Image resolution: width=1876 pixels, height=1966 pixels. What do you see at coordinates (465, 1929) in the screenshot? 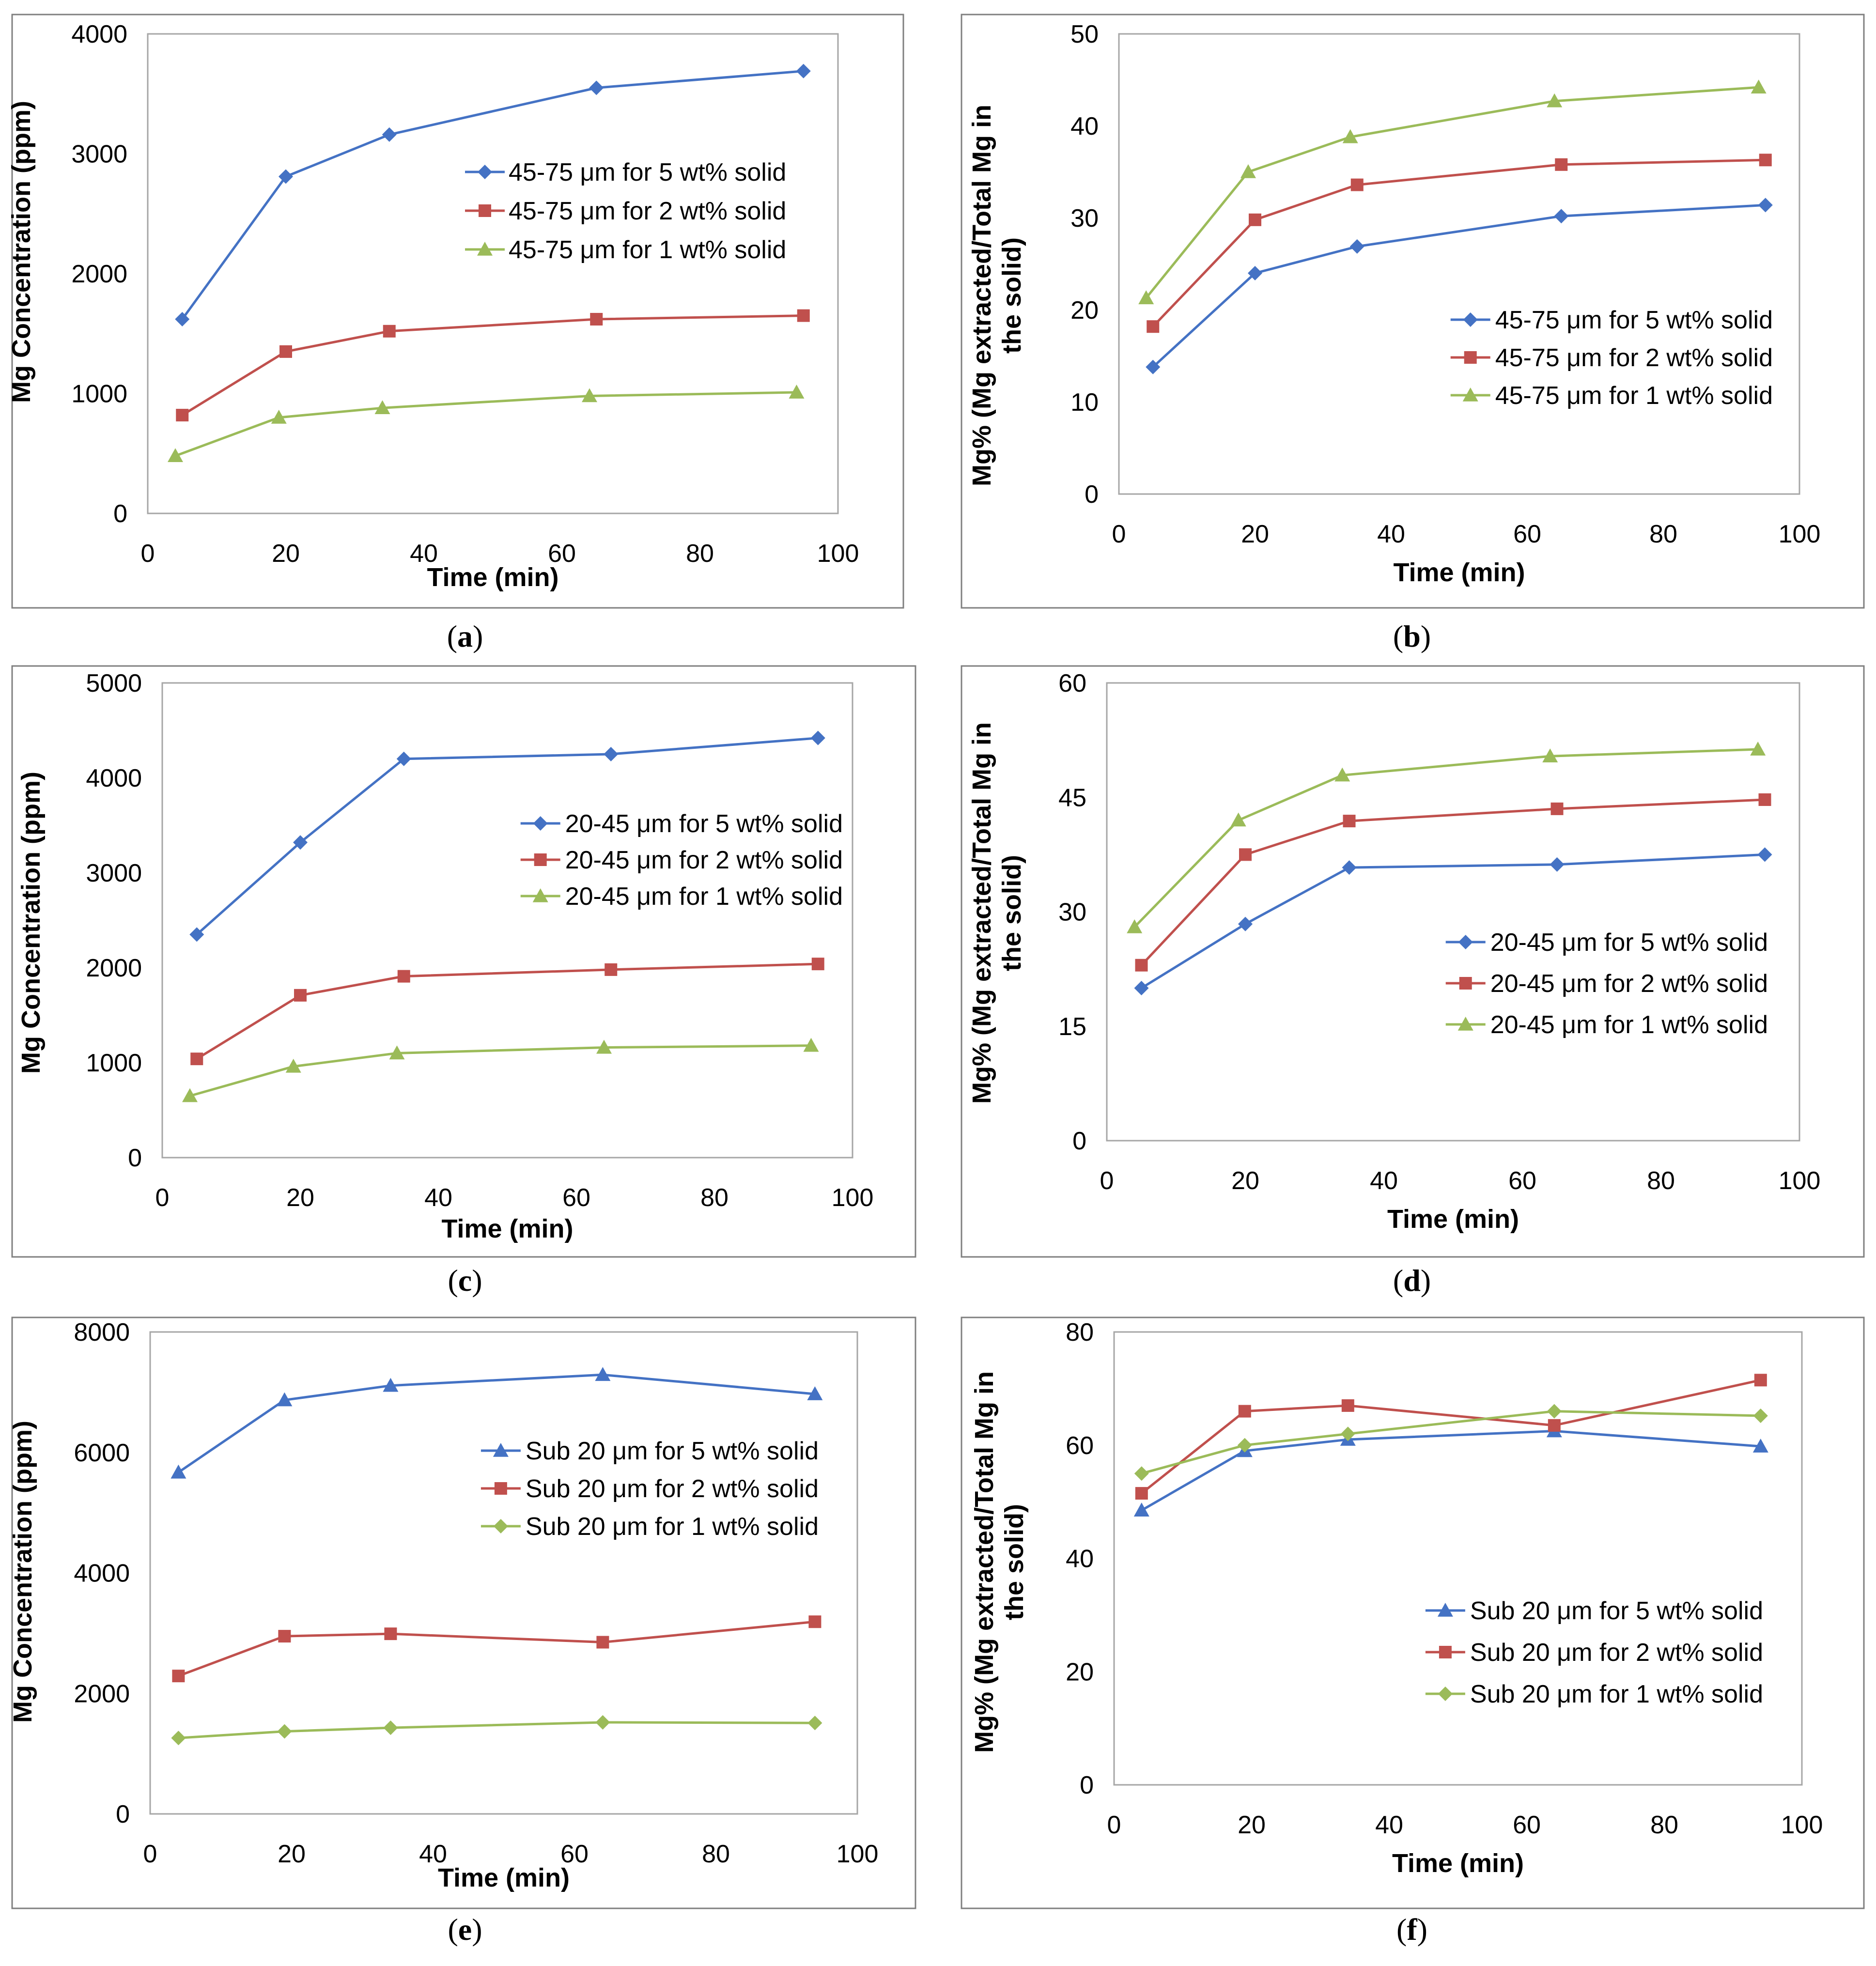
I see `panel-label: (e)` at bounding box center [465, 1929].